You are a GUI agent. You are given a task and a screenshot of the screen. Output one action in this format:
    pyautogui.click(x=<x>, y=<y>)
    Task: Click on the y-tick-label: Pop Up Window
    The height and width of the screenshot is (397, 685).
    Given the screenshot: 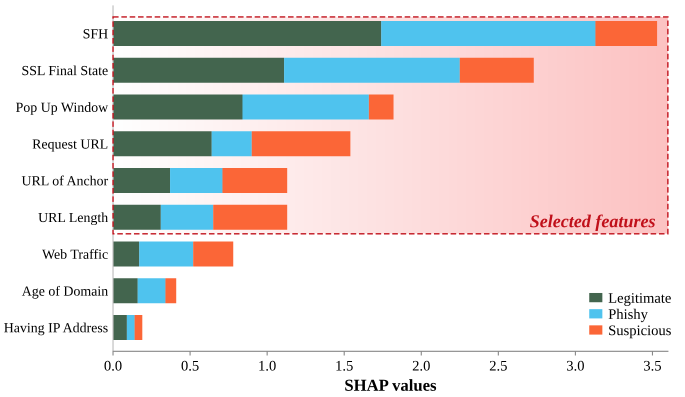 What is the action you would take?
    pyautogui.click(x=62, y=108)
    